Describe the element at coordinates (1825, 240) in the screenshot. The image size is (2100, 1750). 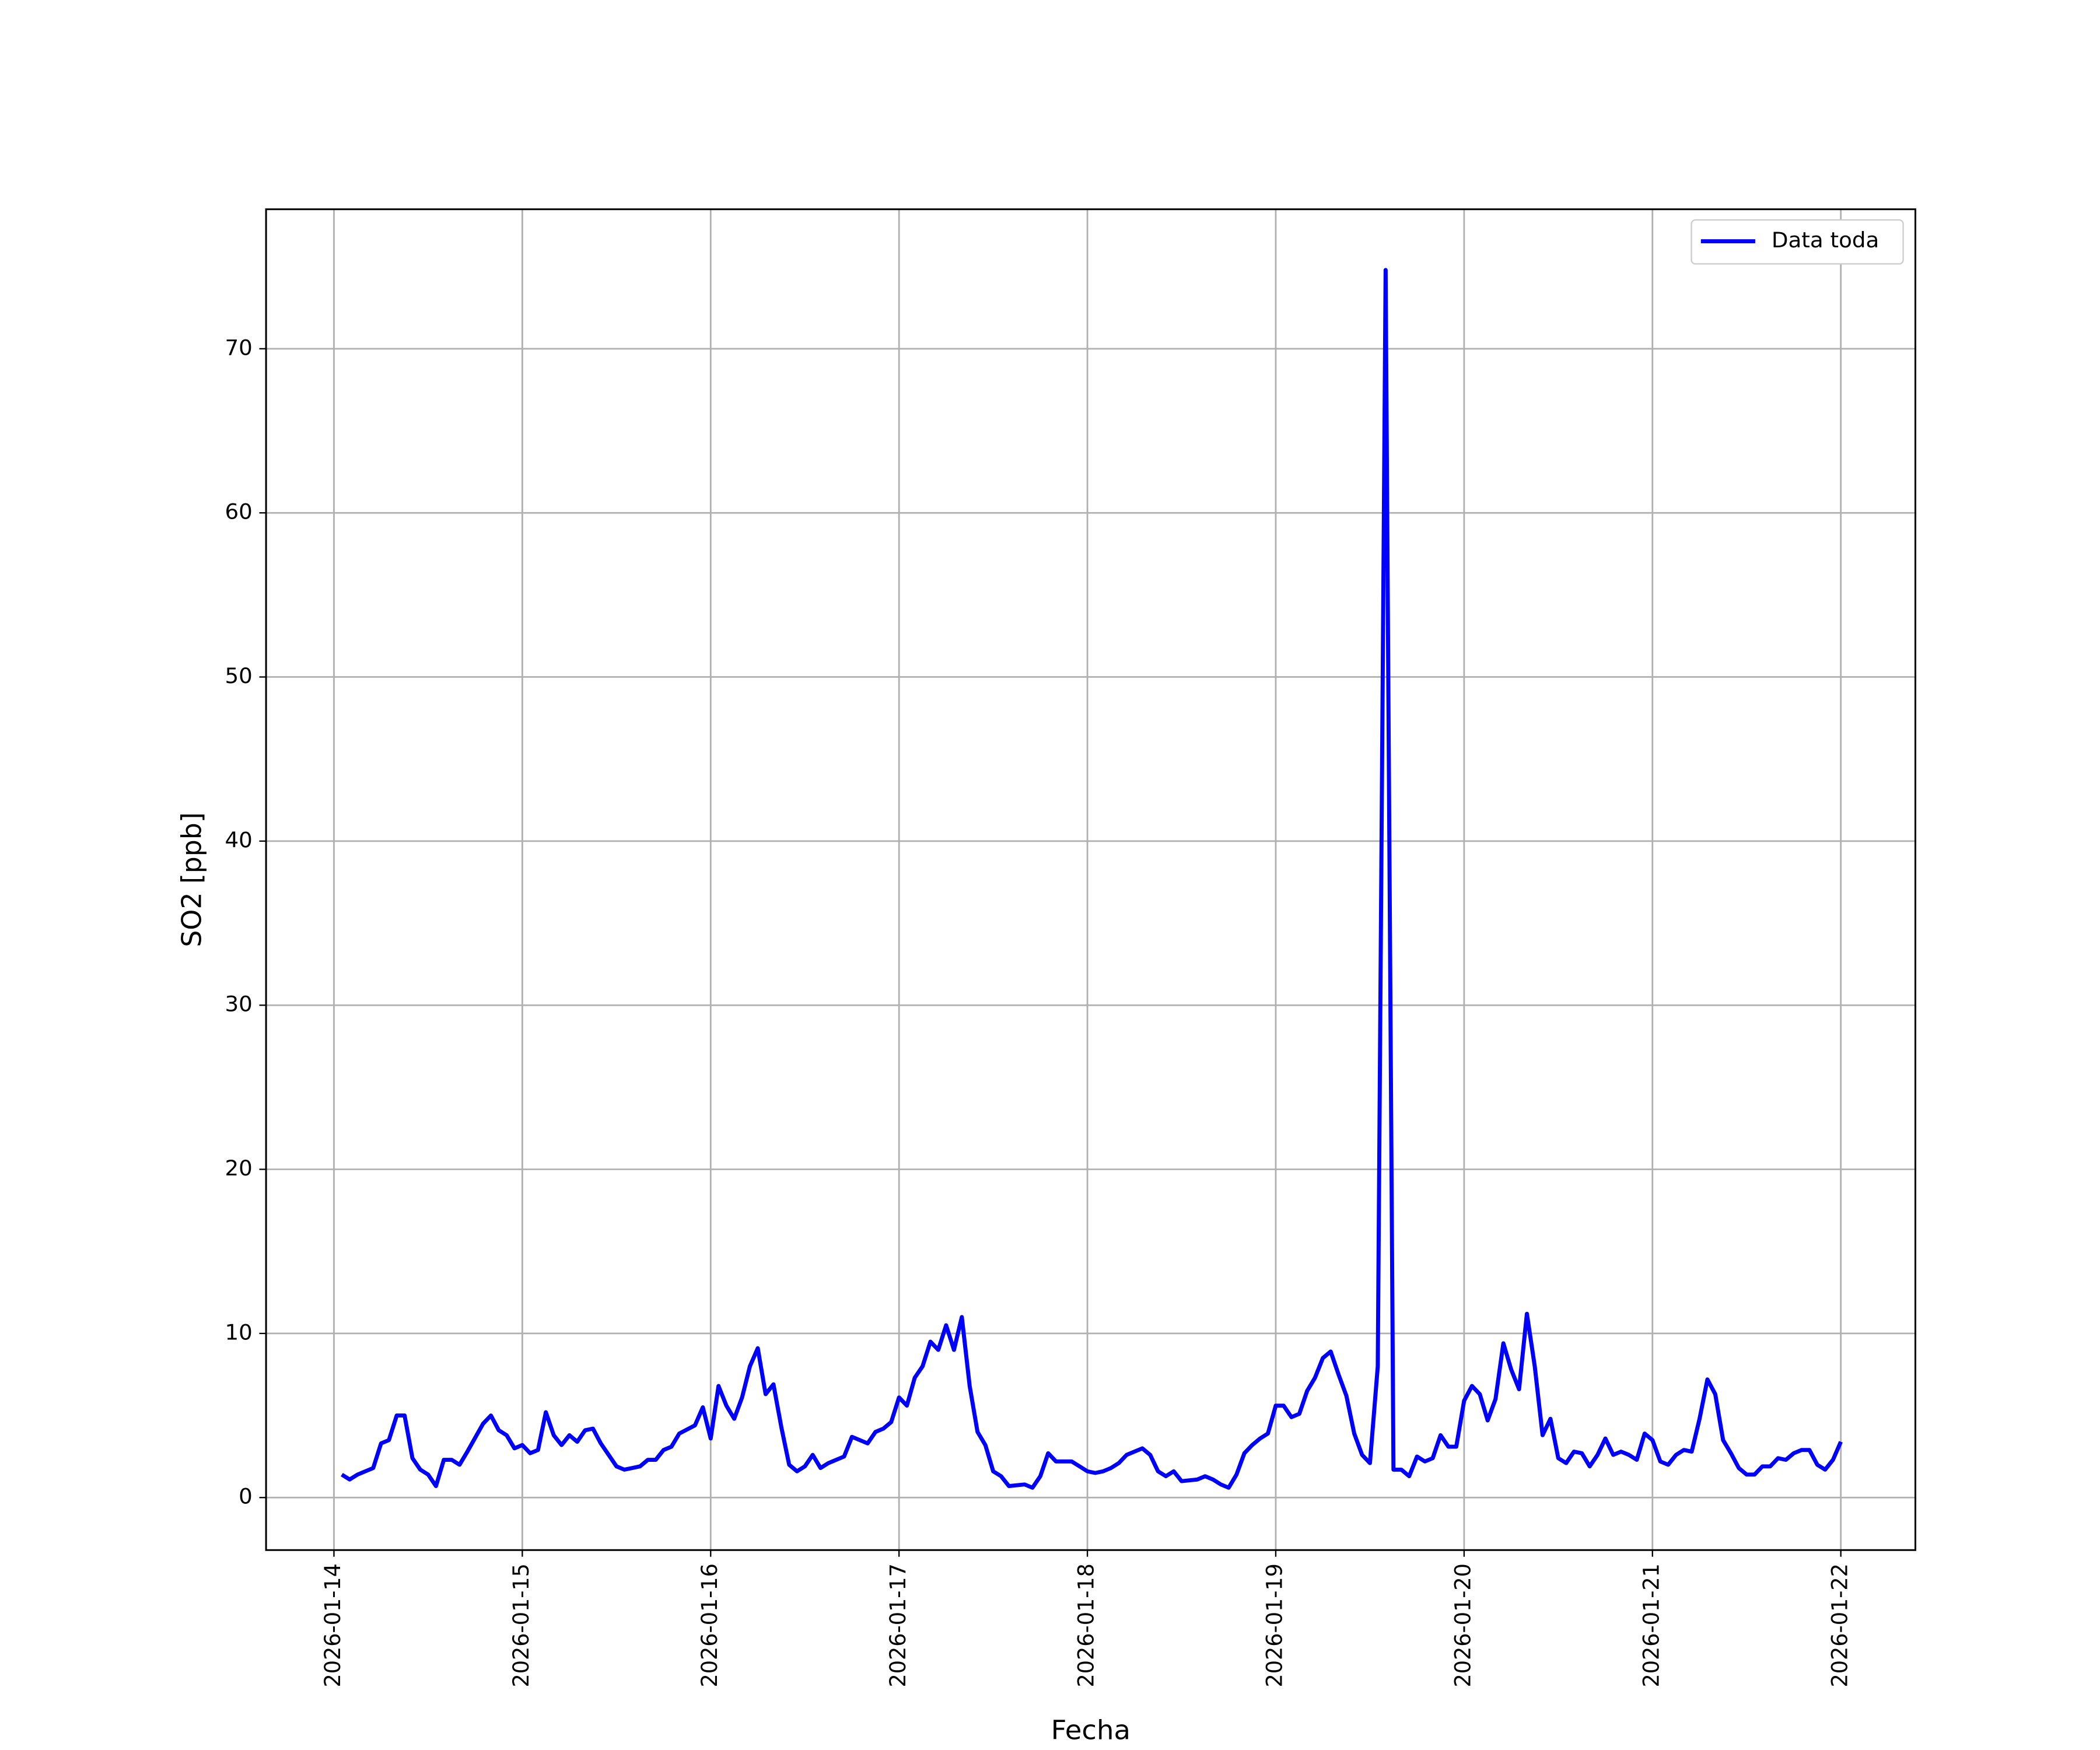
I see `legend-label: Data toda` at that location.